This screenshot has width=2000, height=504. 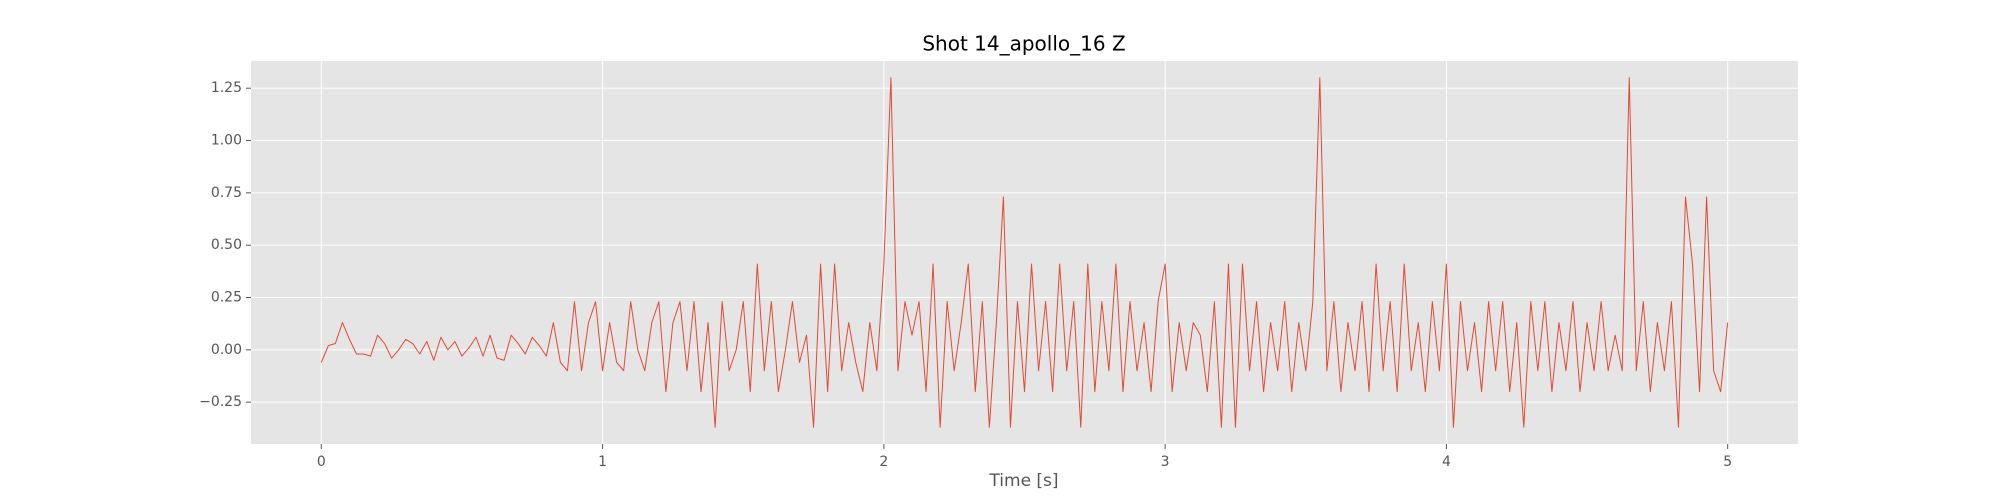 I want to click on y-tick-label: 0.00, so click(x=226, y=350).